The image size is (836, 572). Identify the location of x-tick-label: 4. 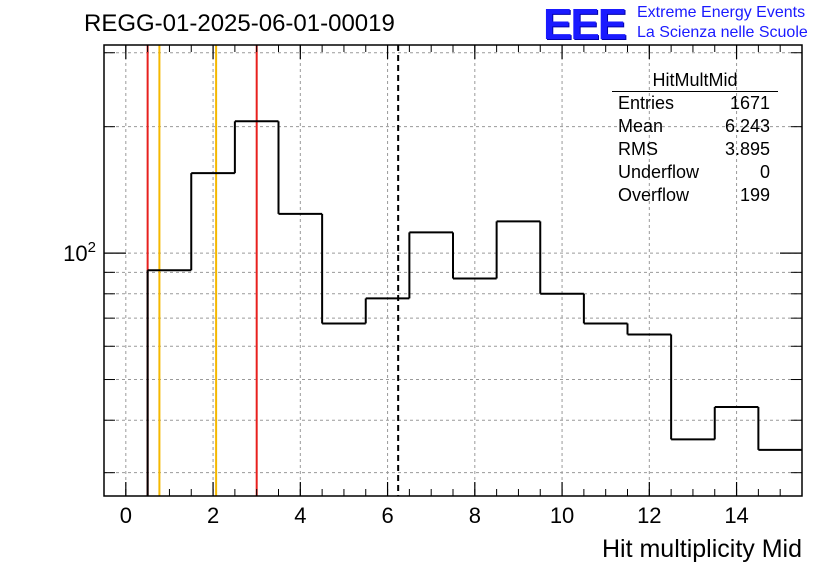
(300, 515).